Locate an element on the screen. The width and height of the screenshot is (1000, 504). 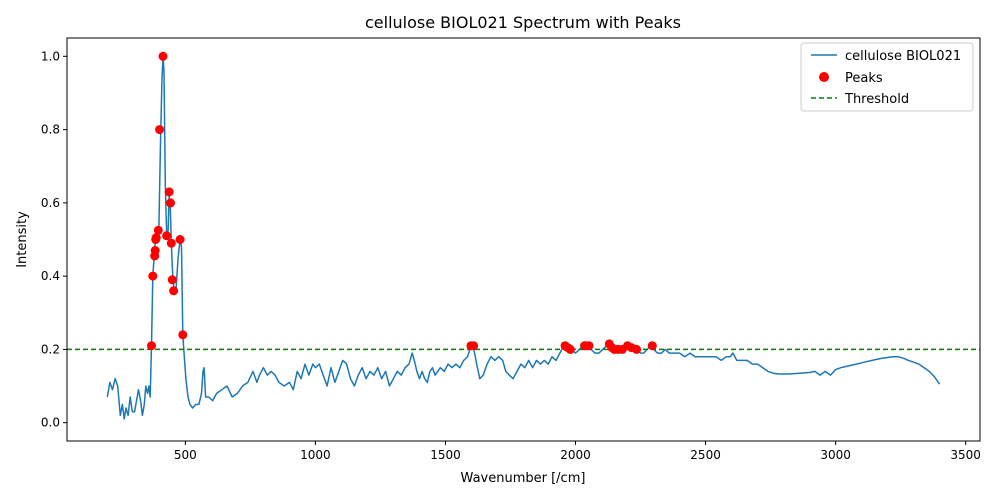
x-tick-label: 1000 is located at coordinates (315, 455).